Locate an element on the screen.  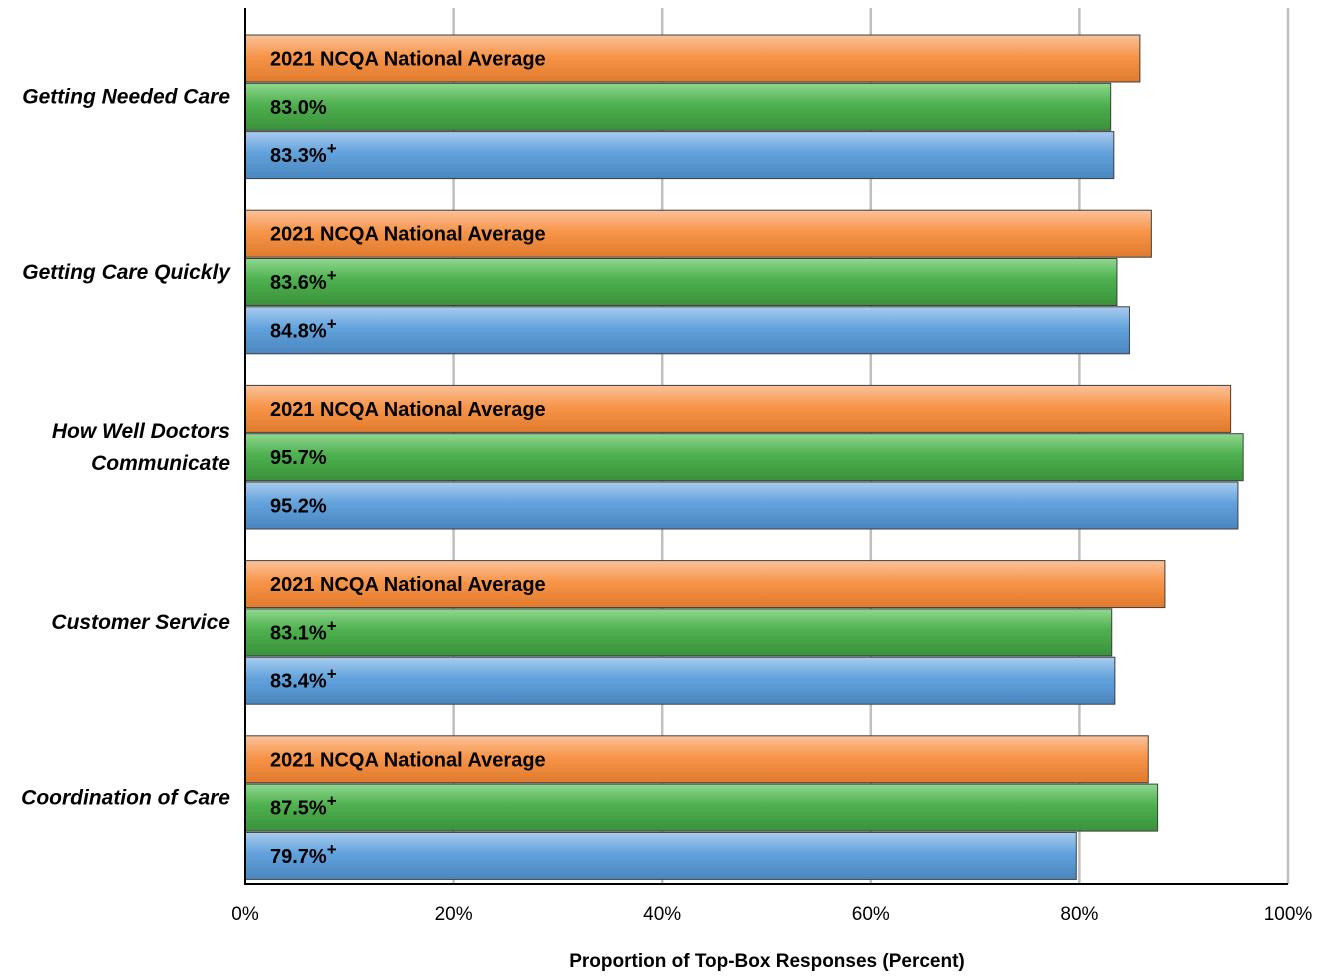
category-label-0: Getting Needed Care is located at coordinates (126, 97).